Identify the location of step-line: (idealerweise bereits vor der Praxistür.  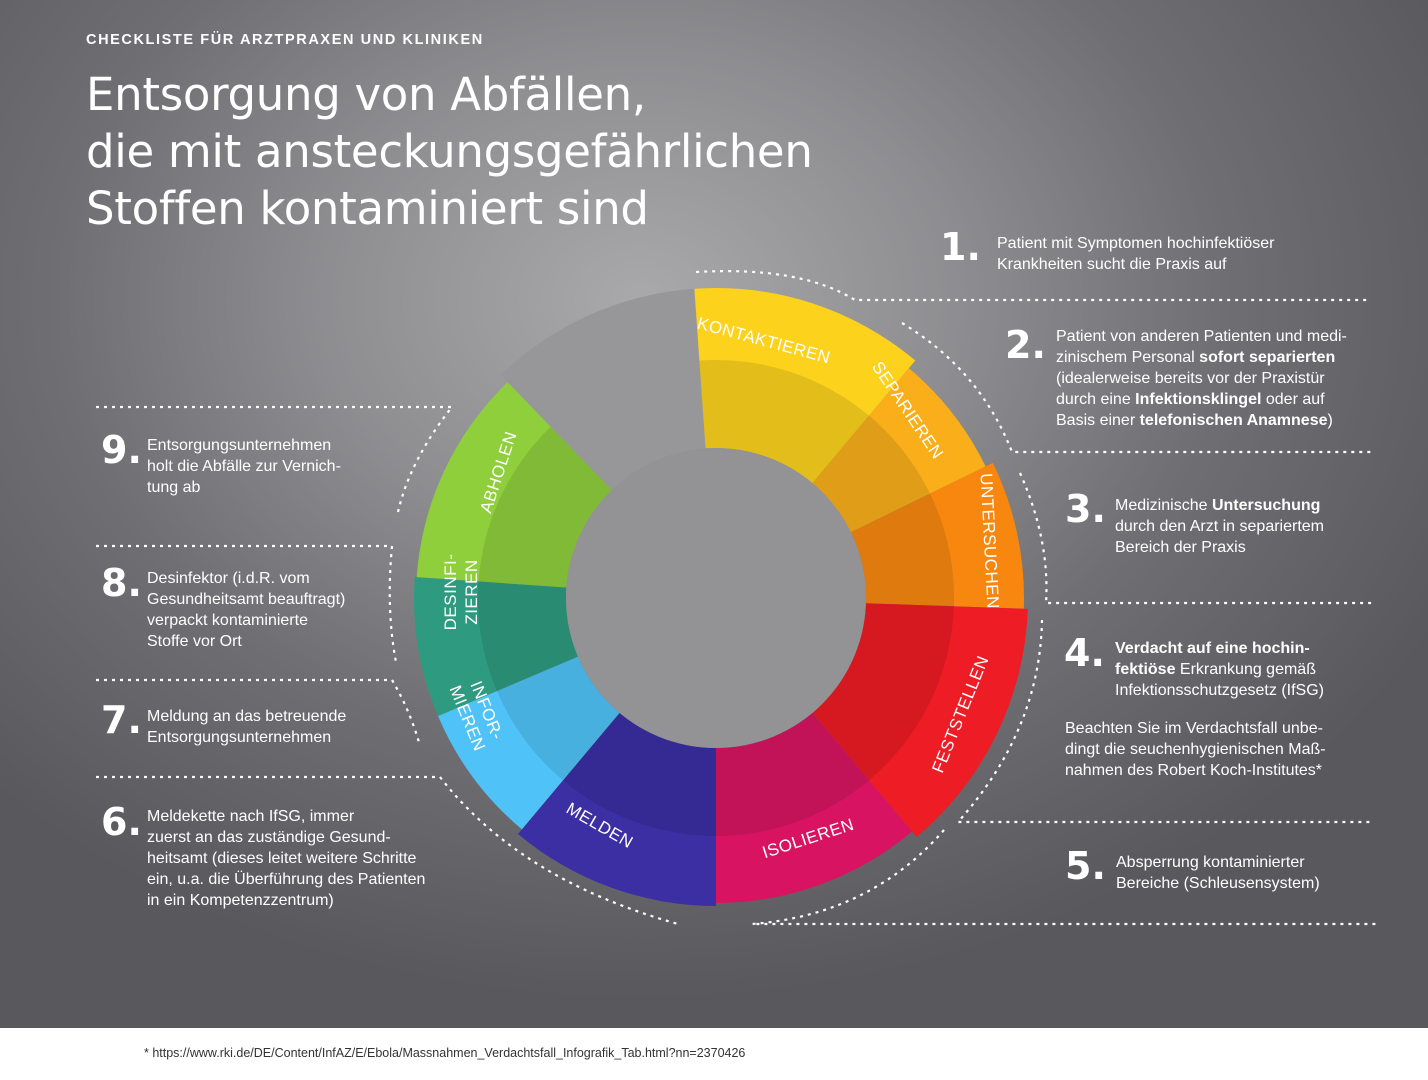
(1190, 378).